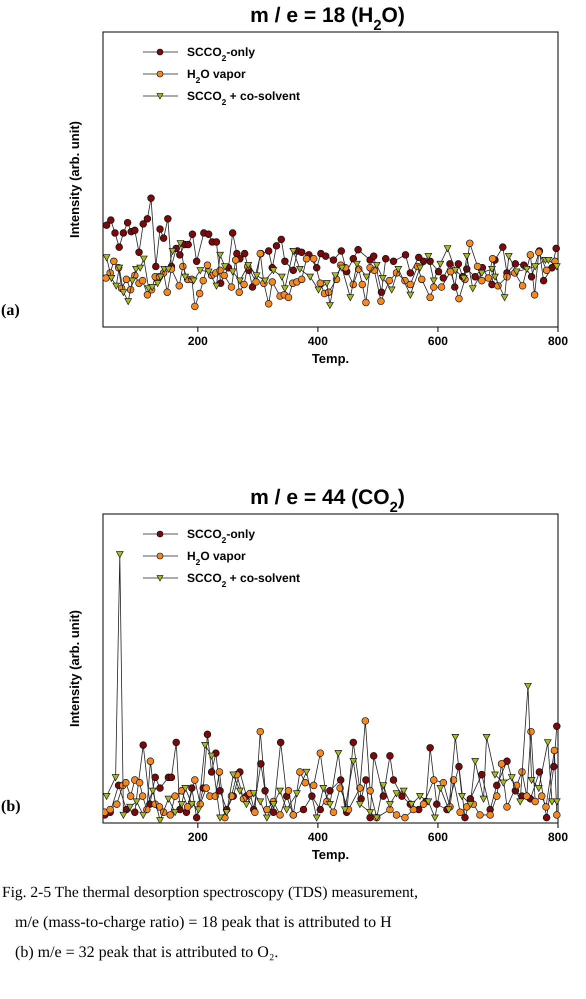  Describe the element at coordinates (11, 806) in the screenshot. I see `text: (b)` at that location.